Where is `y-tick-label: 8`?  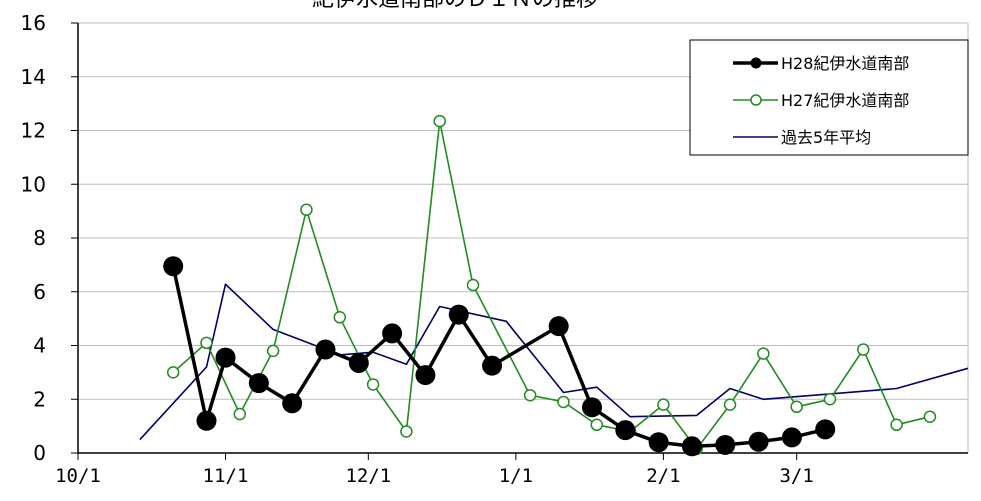 y-tick-label: 8 is located at coordinates (39, 238).